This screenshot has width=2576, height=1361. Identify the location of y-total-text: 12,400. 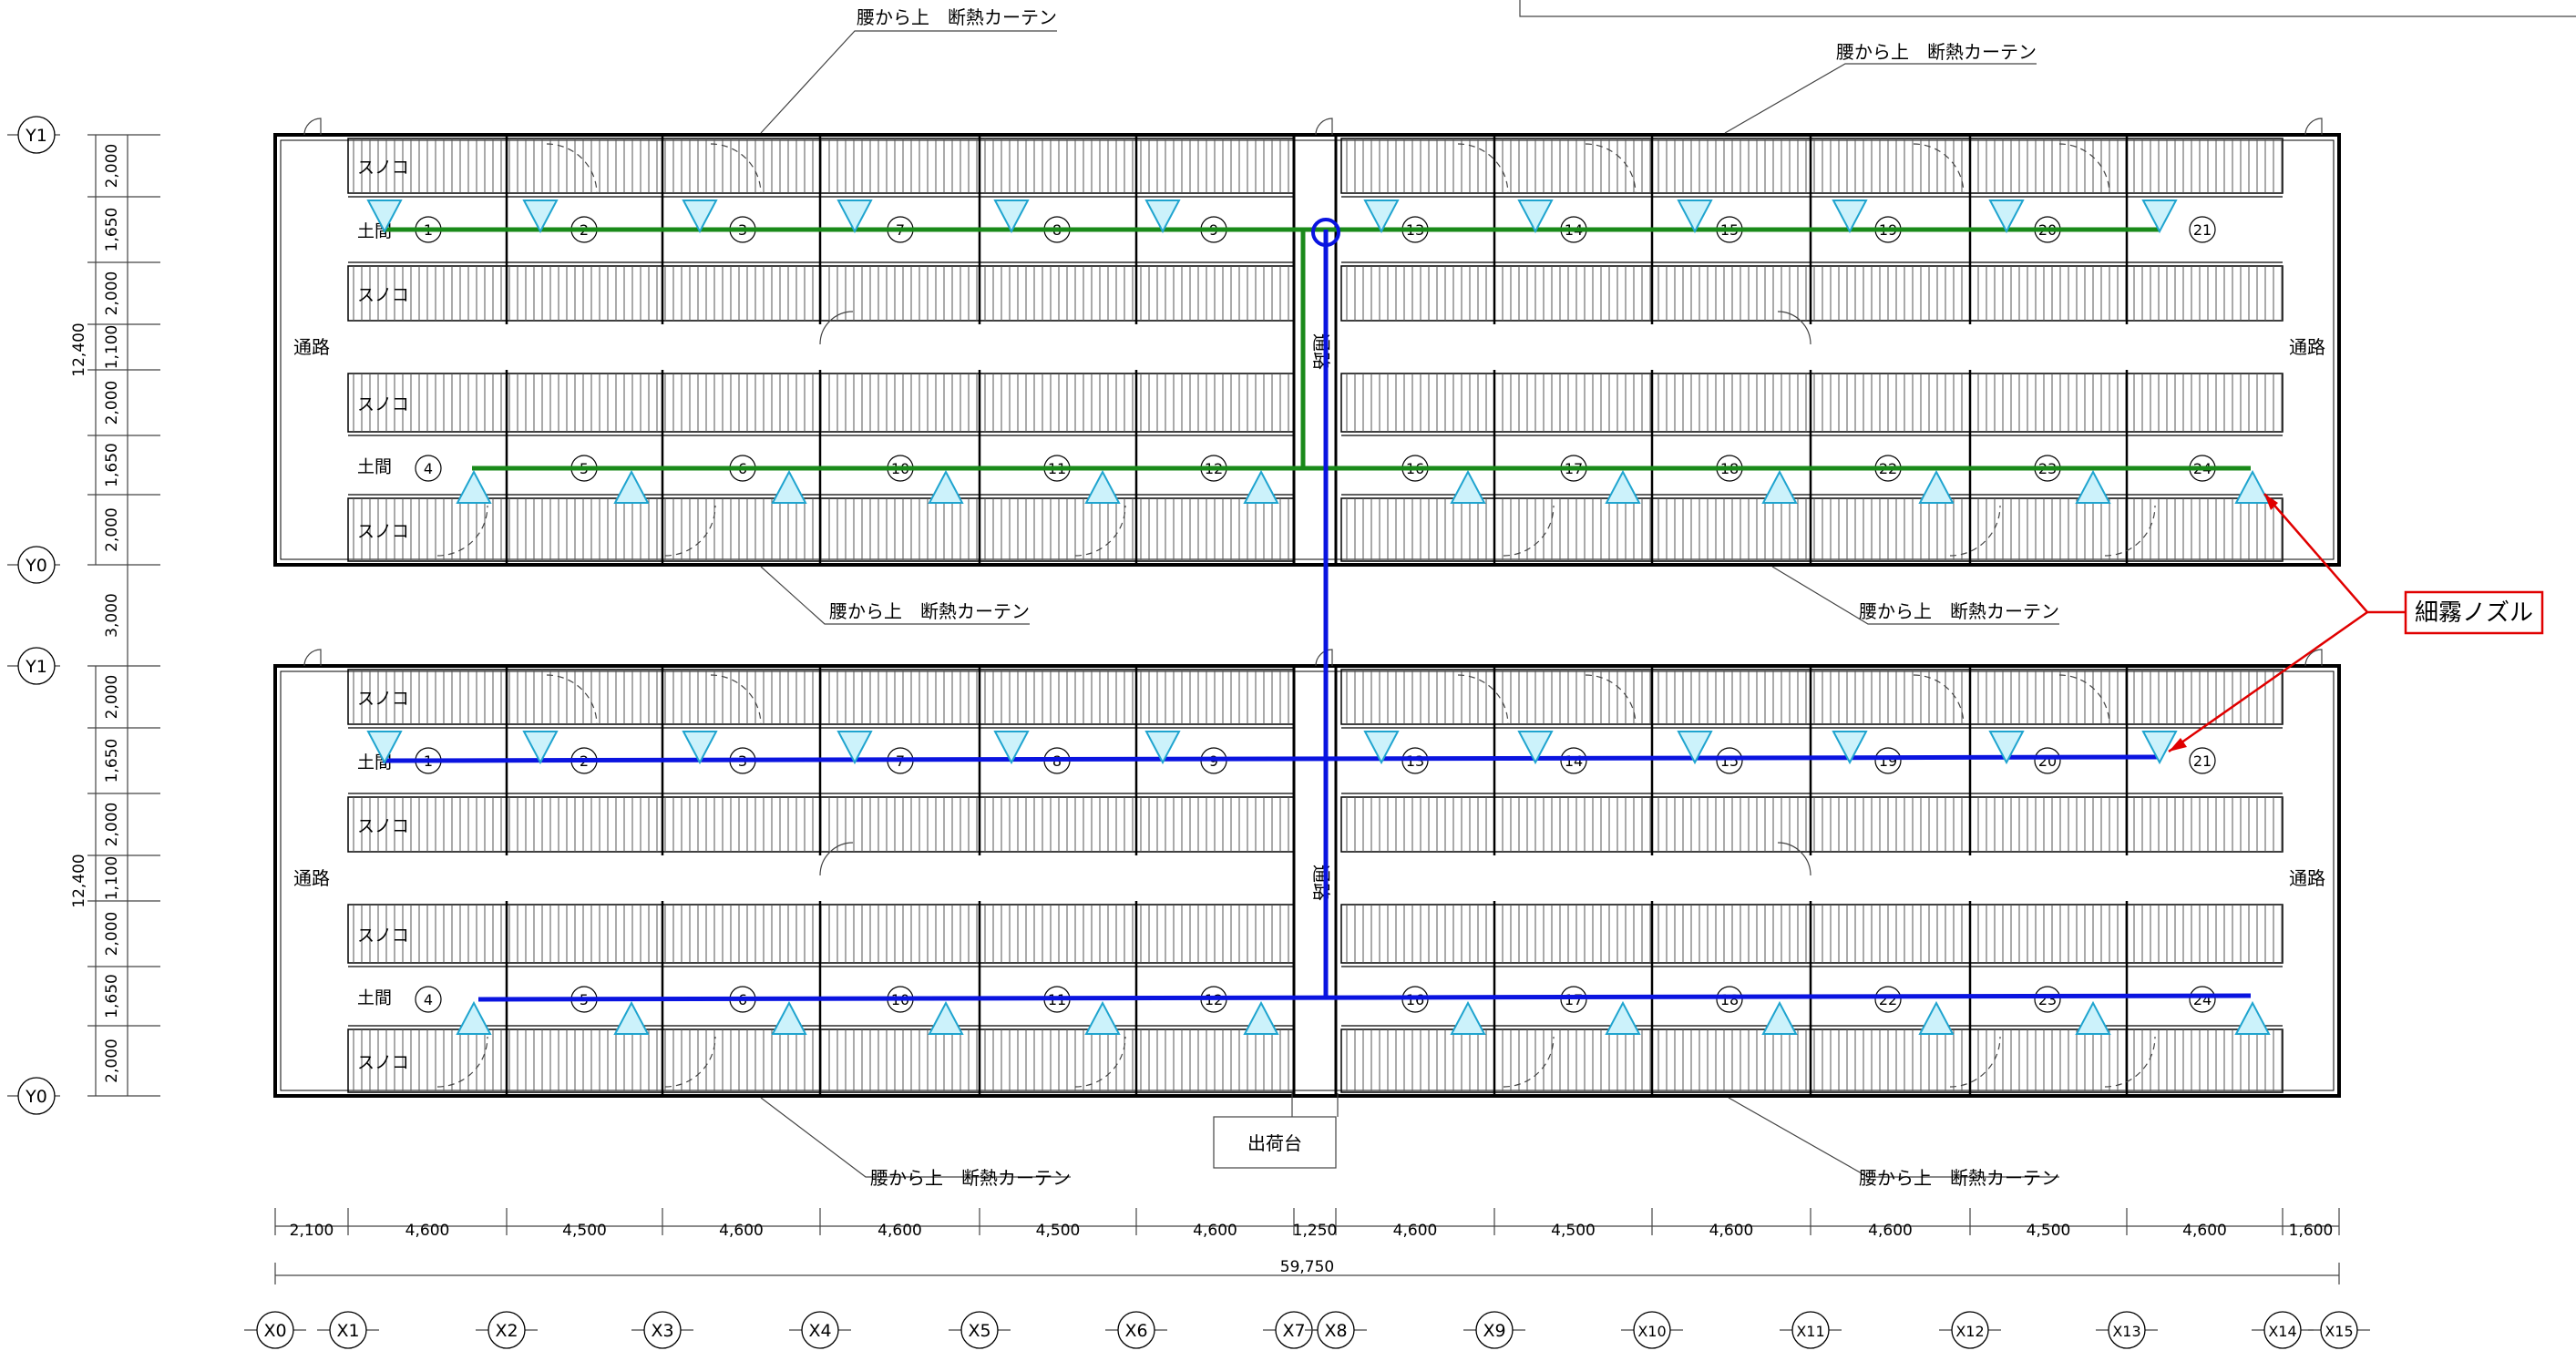
(79, 349).